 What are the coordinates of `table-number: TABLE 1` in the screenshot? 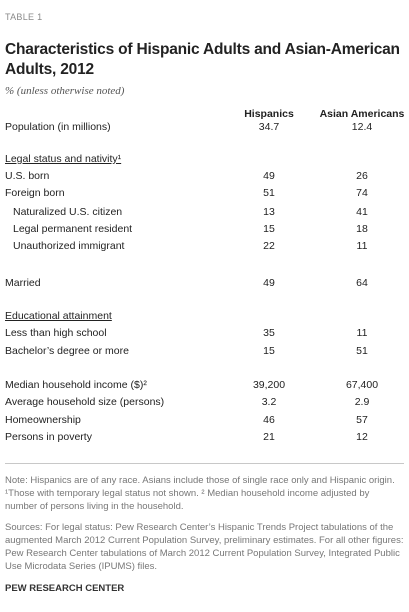 It's located at (24, 17).